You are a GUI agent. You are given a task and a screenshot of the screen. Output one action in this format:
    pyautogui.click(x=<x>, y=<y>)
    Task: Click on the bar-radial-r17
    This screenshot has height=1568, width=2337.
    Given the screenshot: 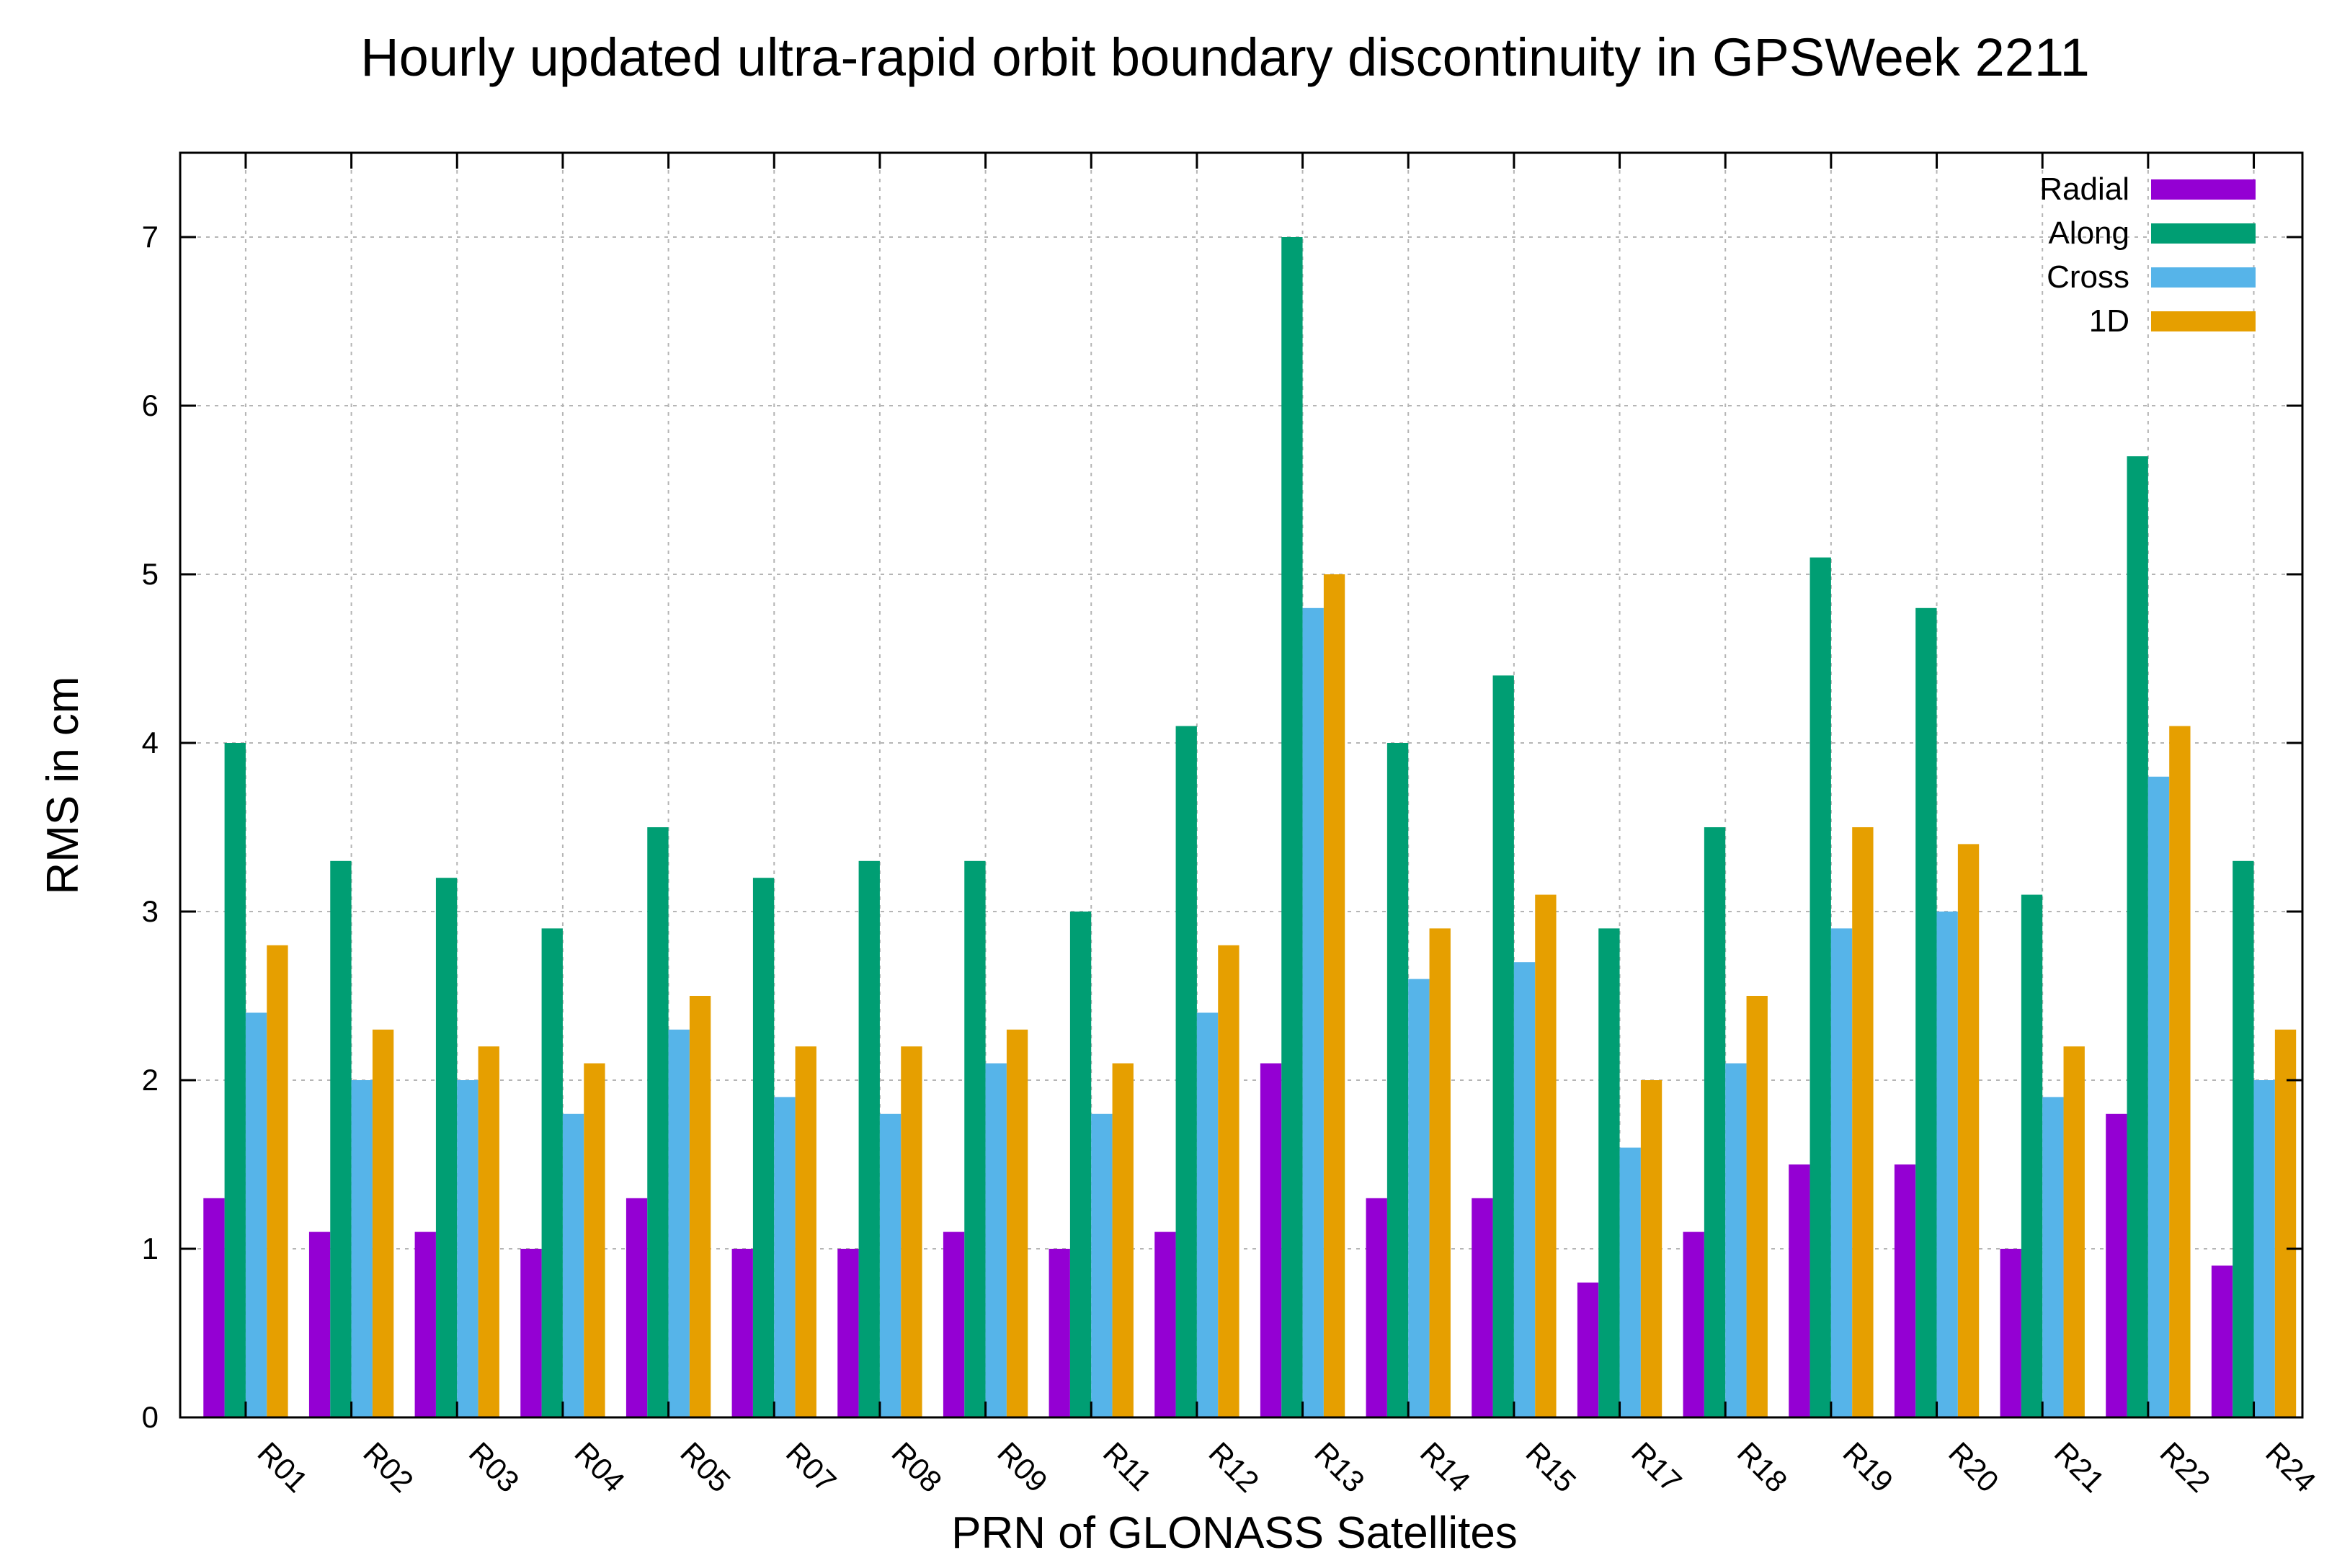 What is the action you would take?
    pyautogui.click(x=1588, y=1349)
    